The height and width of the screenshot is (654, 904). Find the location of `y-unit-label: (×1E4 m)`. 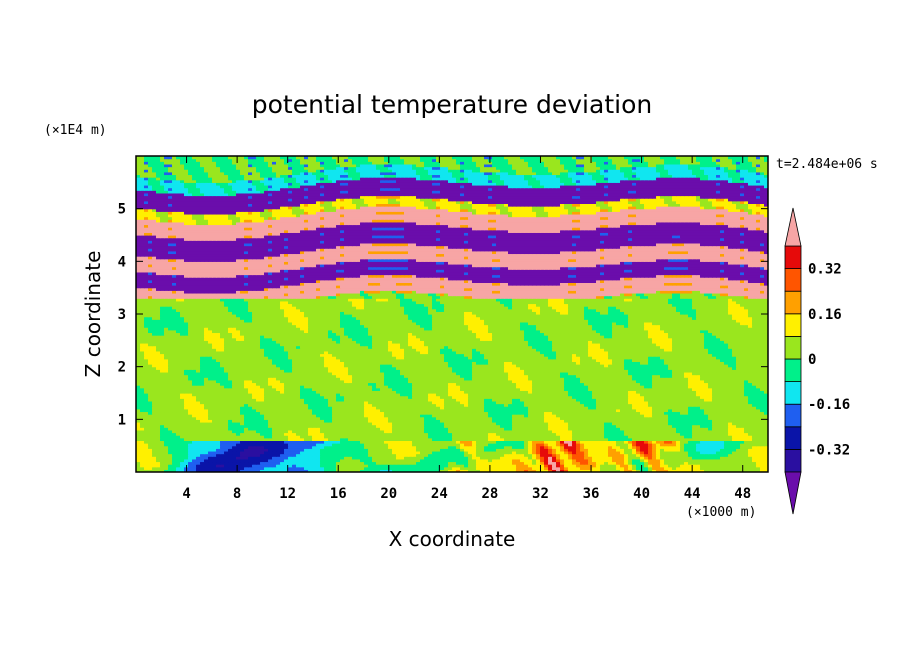

y-unit-label: (×1E4 m) is located at coordinates (75, 130).